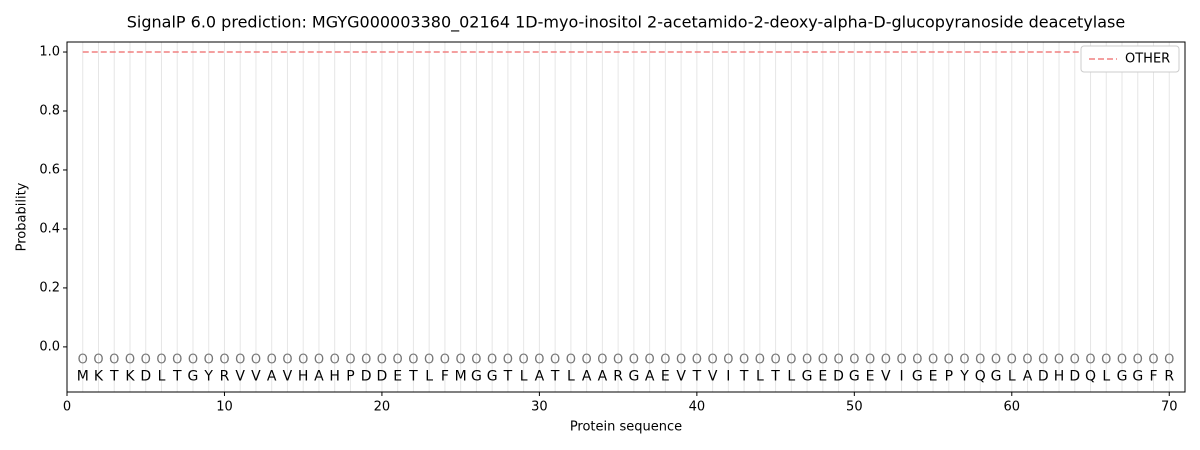 The image size is (1200, 450). What do you see at coordinates (539, 407) in the screenshot?
I see `x-tick-label: 30` at bounding box center [539, 407].